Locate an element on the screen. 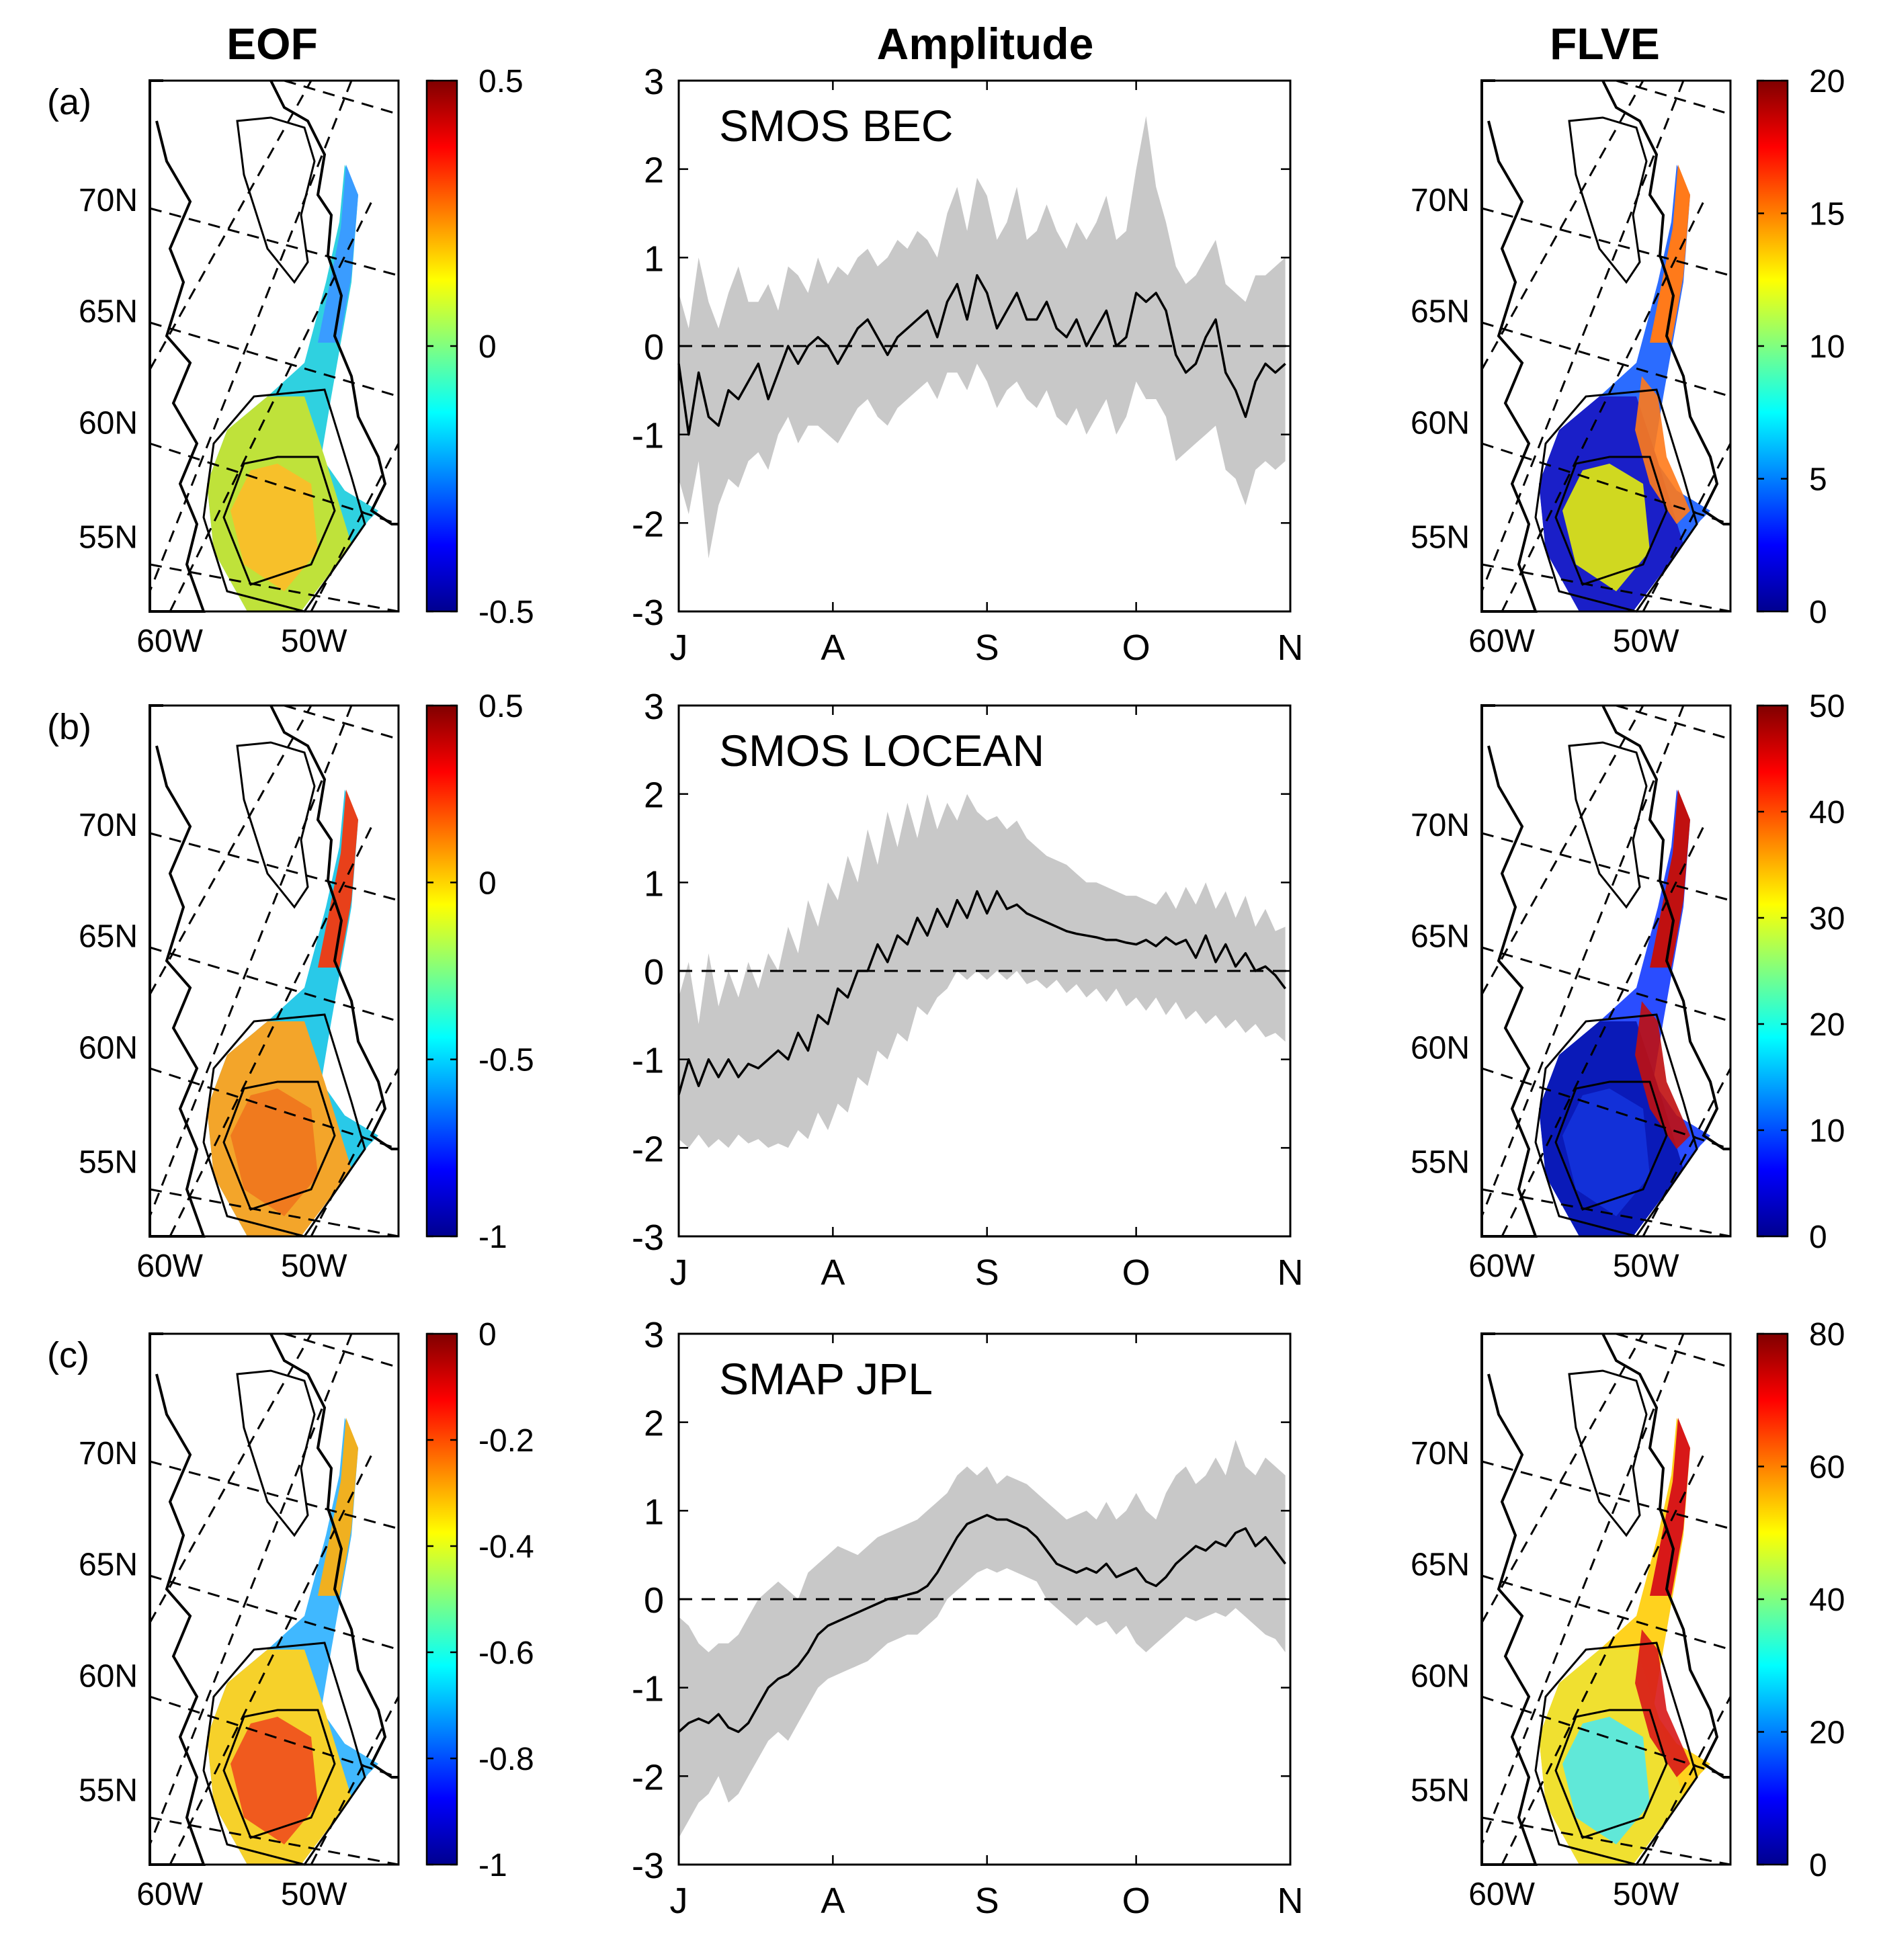  y-tick-label: 0 is located at coordinates (654, 347).